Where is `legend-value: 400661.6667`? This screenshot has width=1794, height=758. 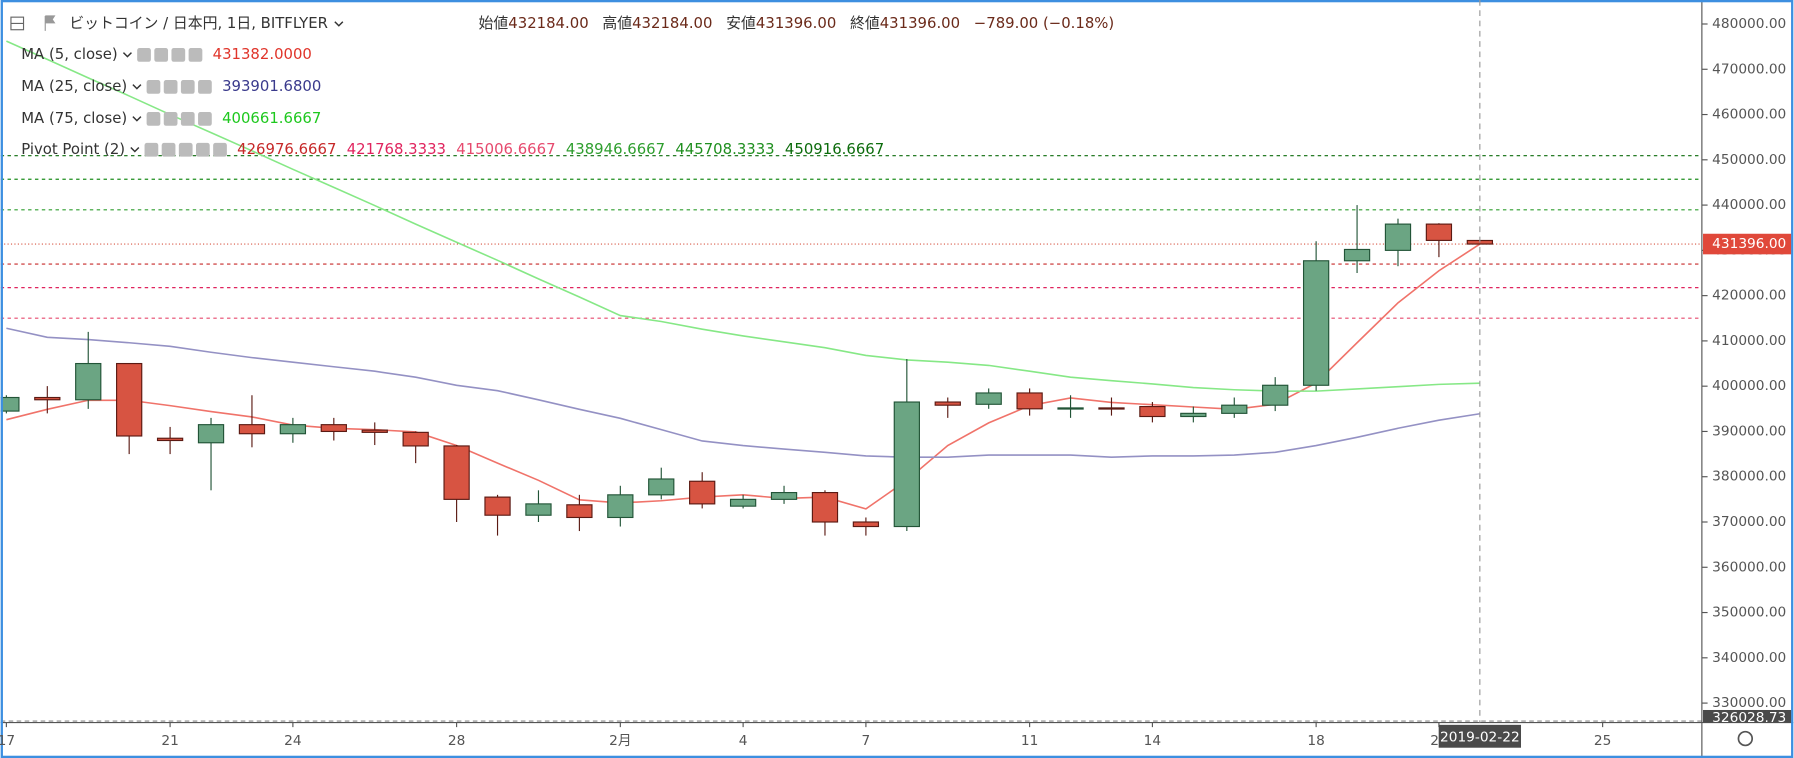 legend-value: 400661.6667 is located at coordinates (271, 118).